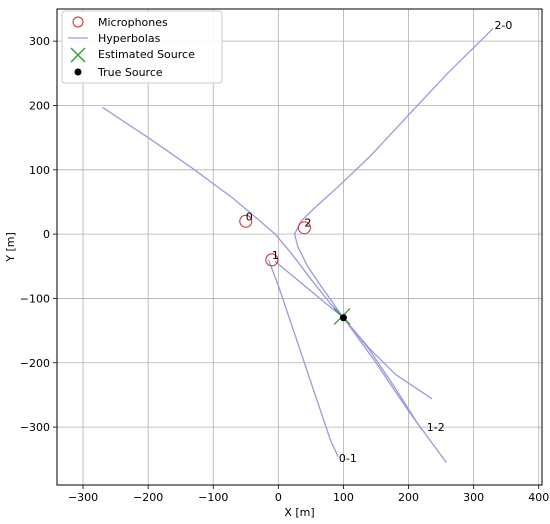 This screenshot has height=524, width=550. What do you see at coordinates (299, 512) in the screenshot?
I see `x-axis-label: X [m]` at bounding box center [299, 512].